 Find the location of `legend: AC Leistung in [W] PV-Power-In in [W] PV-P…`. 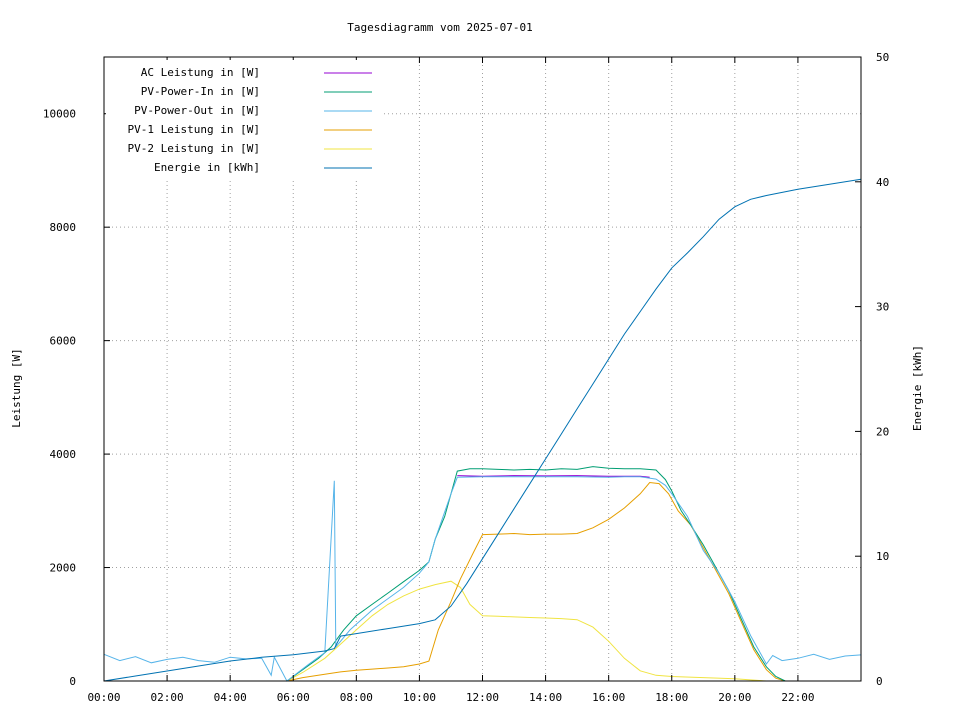

legend: AC Leistung in [W] PV-Power-In in [W] PV-P… is located at coordinates (244, 119).